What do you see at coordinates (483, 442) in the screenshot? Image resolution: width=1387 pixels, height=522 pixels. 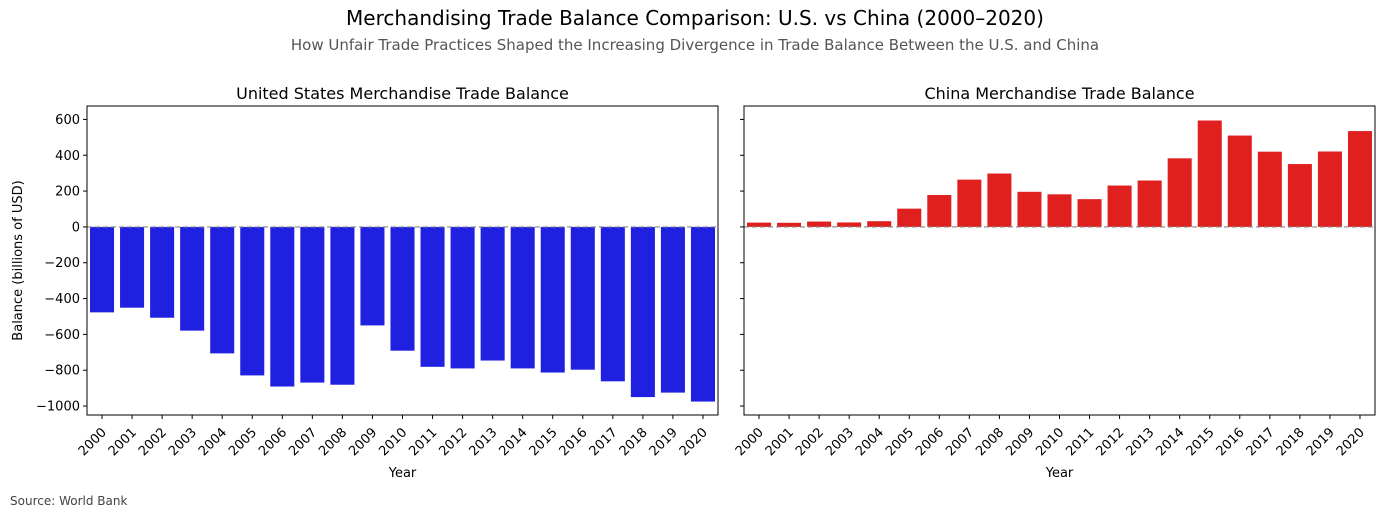 I see `us-xtick-label: 2013` at bounding box center [483, 442].